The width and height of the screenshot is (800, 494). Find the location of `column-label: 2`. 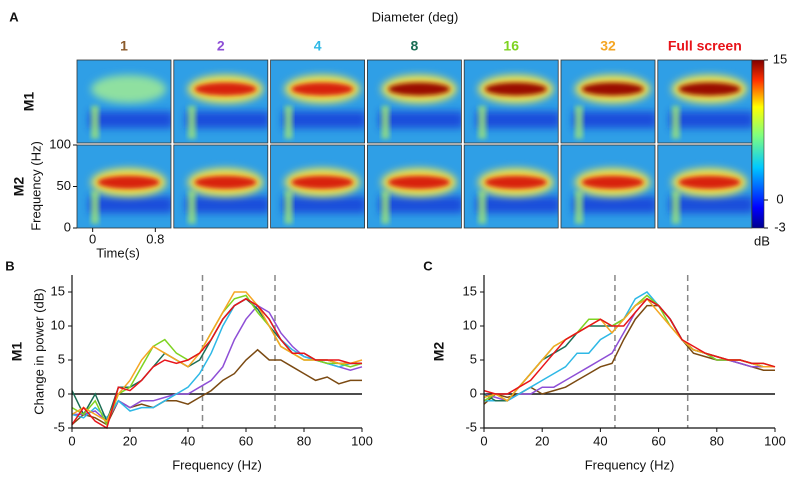

column-label: 2 is located at coordinates (221, 46).